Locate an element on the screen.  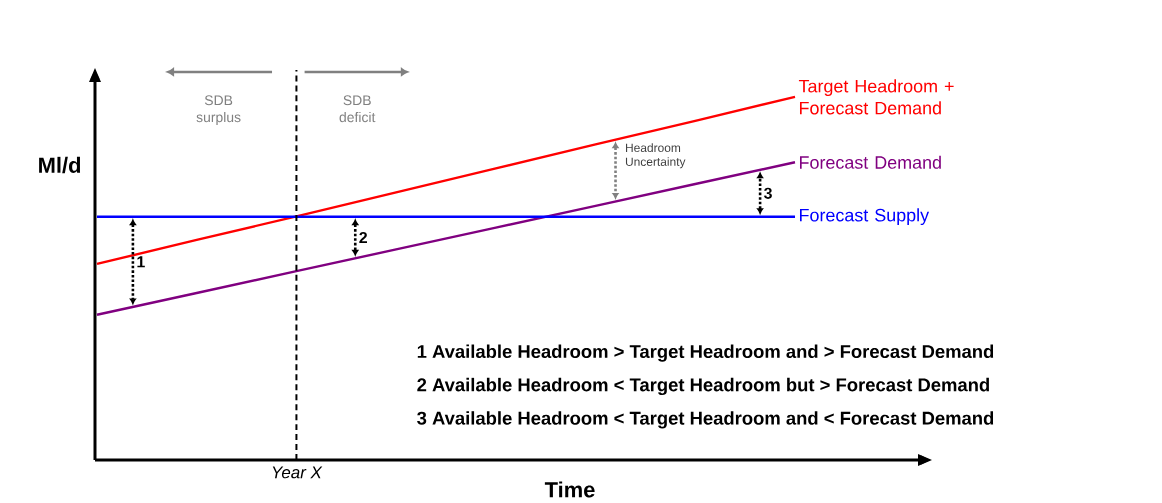
annotation: 3 is located at coordinates (767, 193).